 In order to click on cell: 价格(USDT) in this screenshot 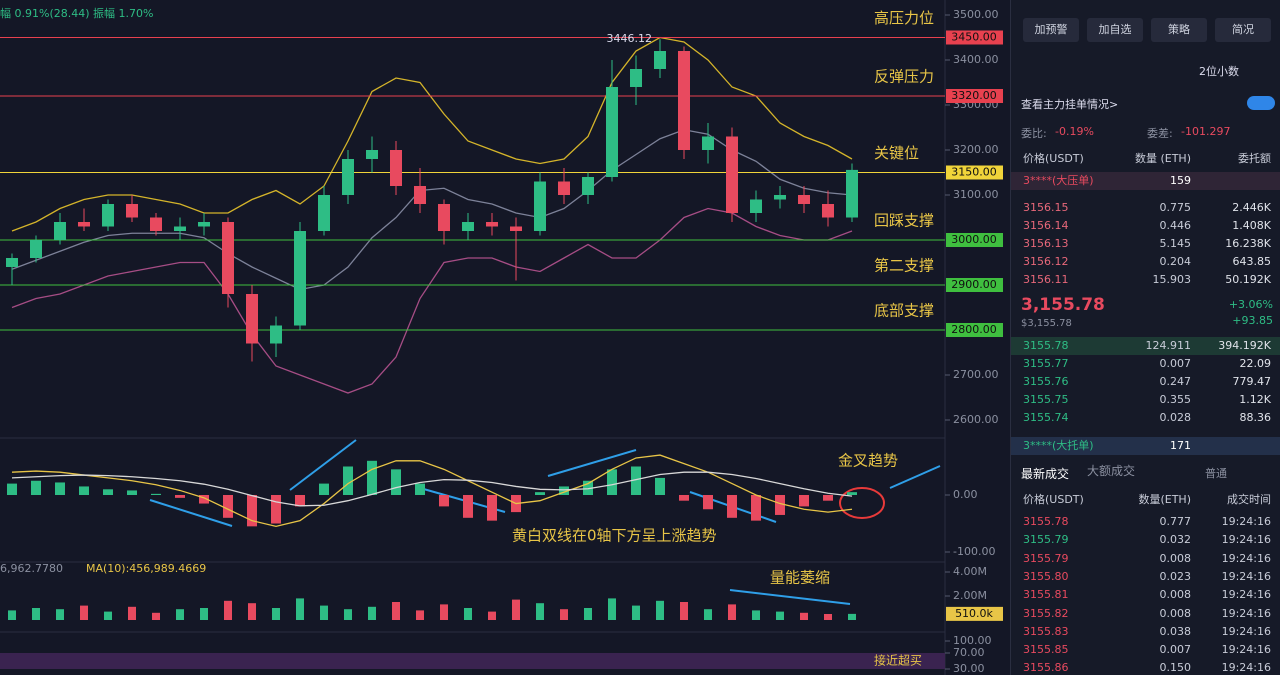, I will do `click(1053, 158)`.